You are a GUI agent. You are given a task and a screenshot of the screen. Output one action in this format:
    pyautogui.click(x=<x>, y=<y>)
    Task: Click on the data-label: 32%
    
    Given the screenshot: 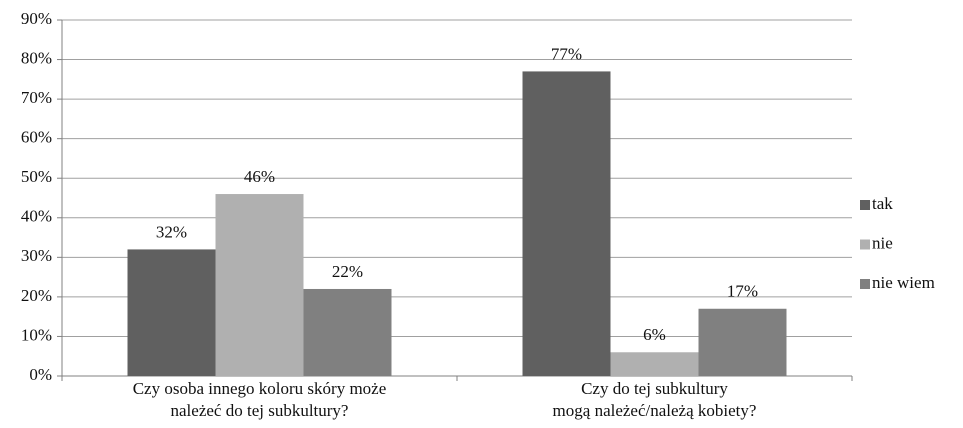 What is the action you would take?
    pyautogui.click(x=171, y=231)
    